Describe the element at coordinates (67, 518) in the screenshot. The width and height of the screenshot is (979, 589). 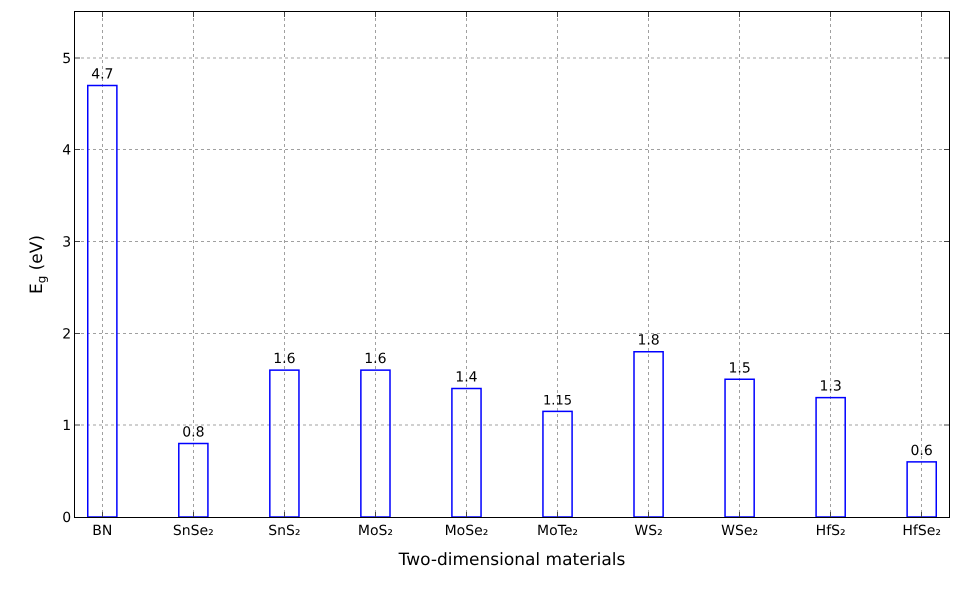
I see `y-tick-label: 0` at that location.